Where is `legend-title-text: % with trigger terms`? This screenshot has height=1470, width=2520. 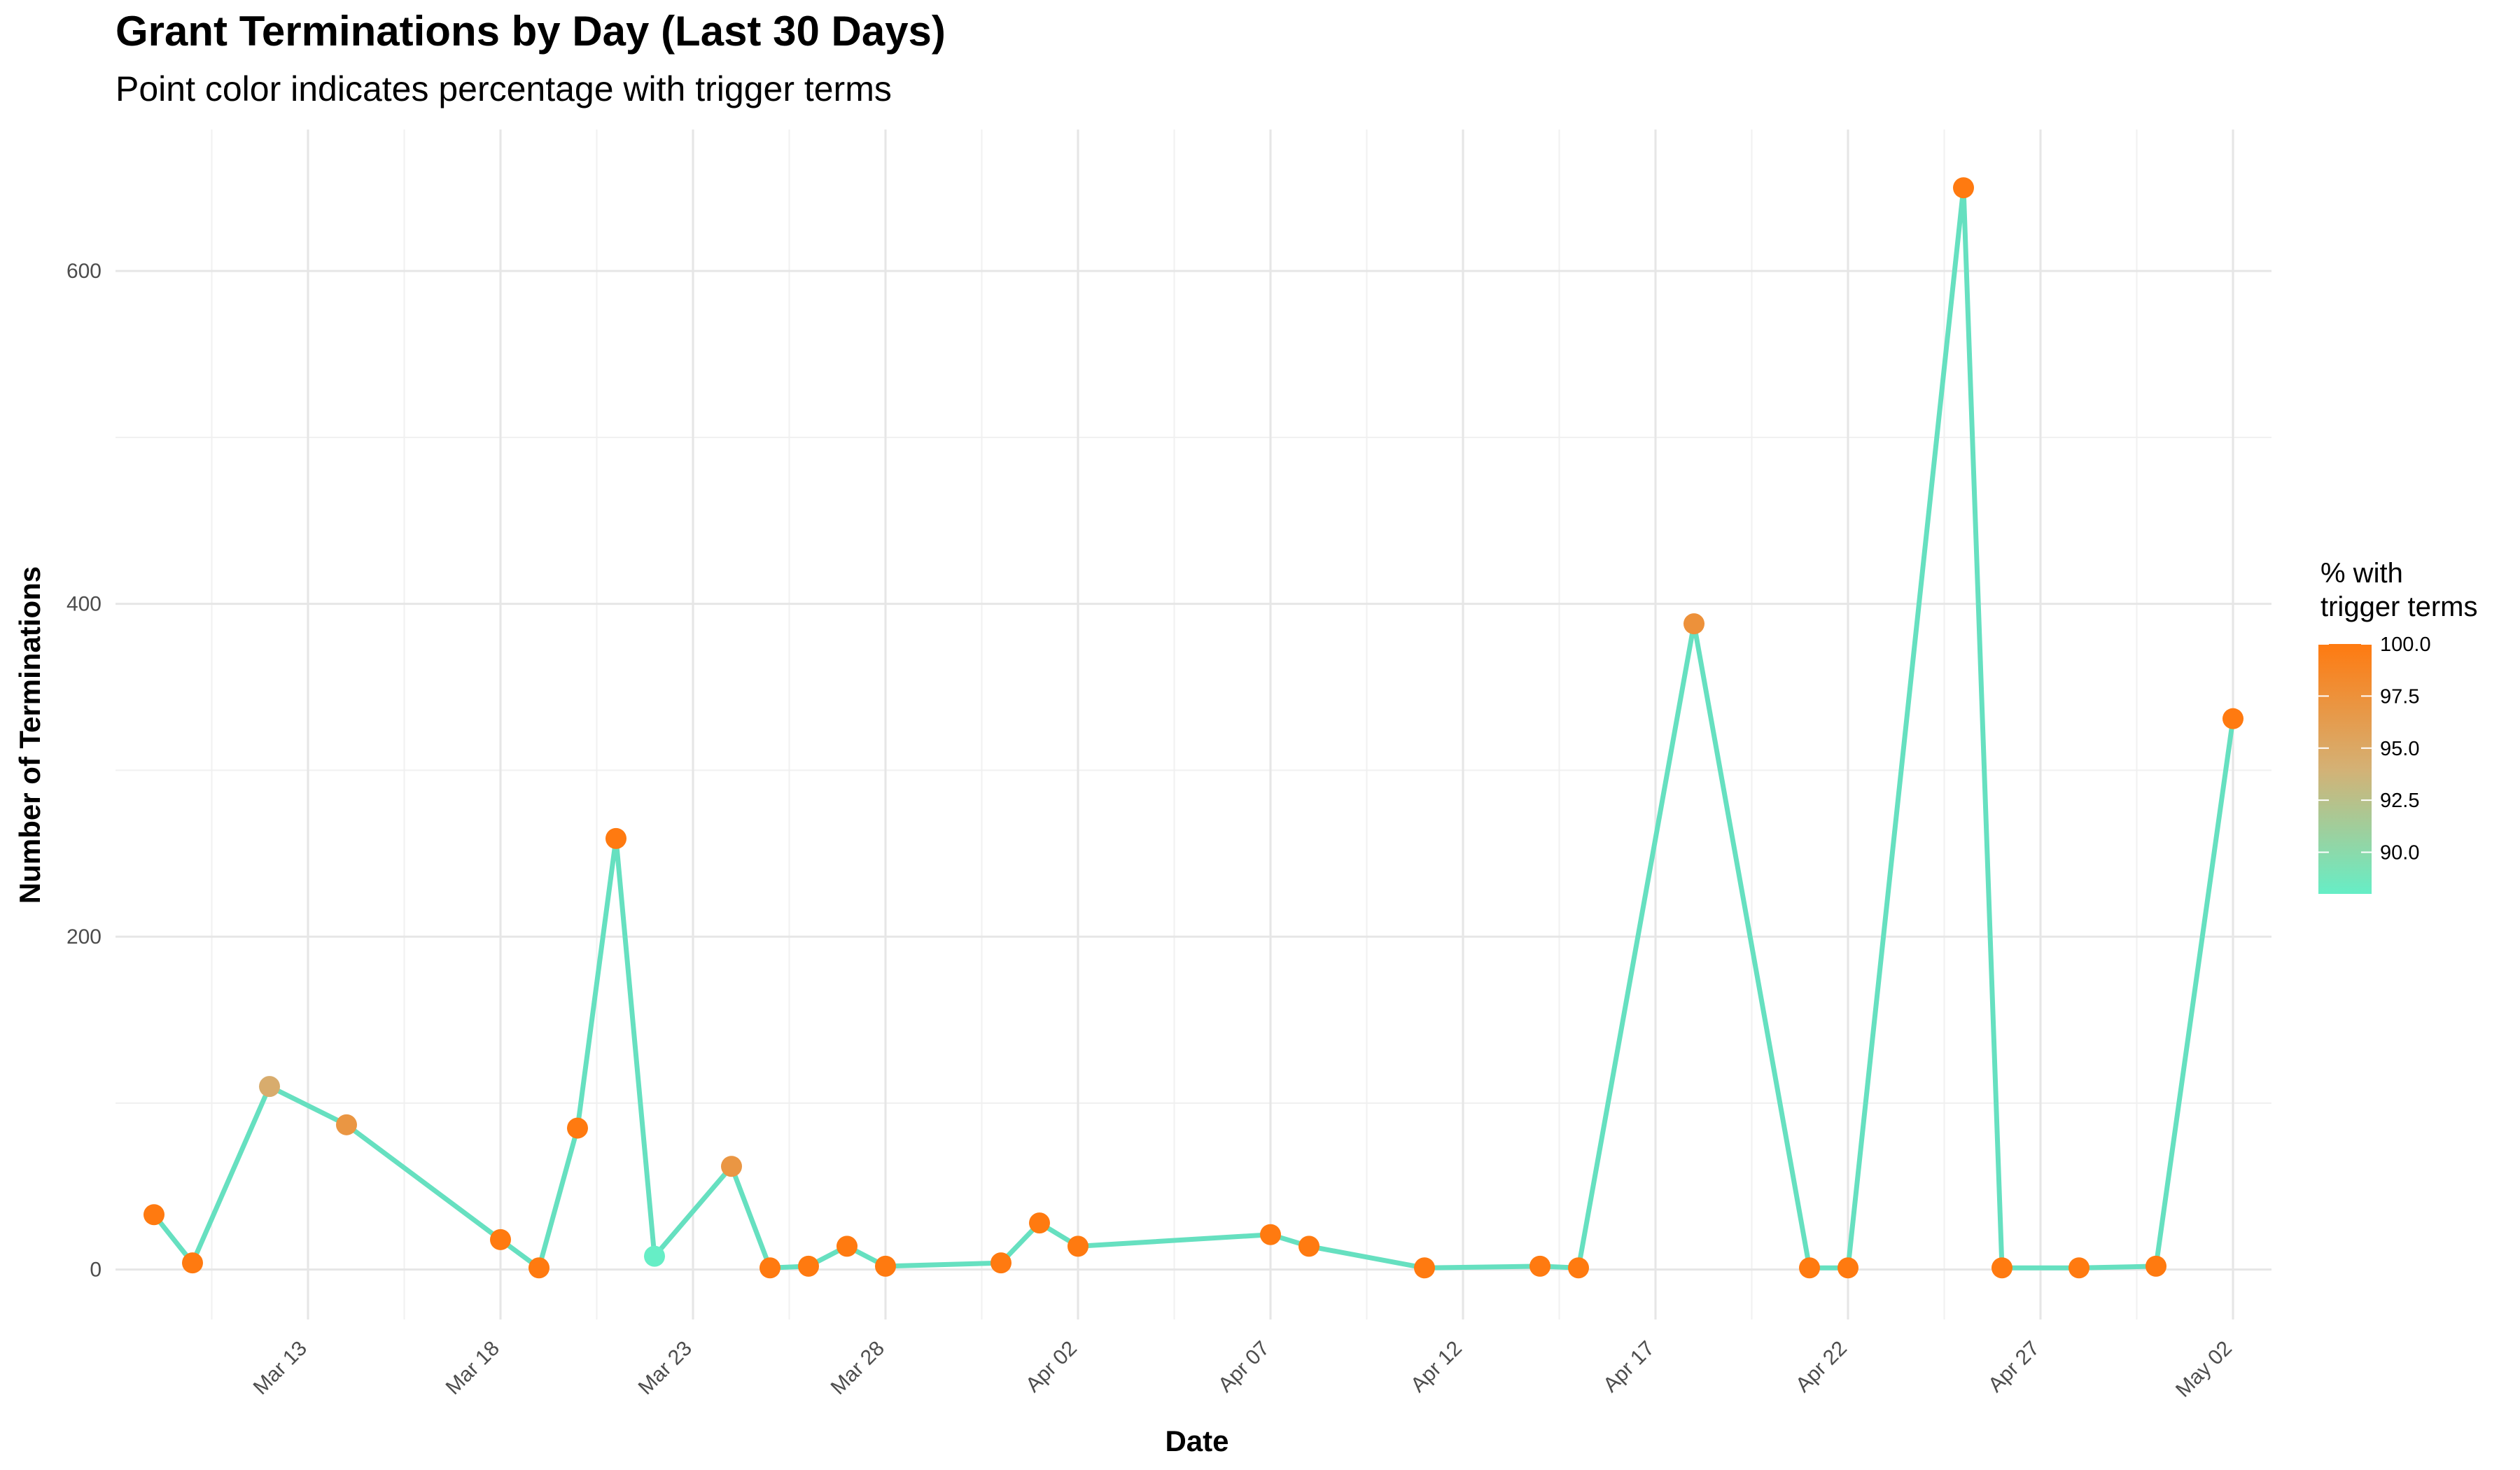
legend-title-text: % with trigger terms is located at coordinates (2399, 590).